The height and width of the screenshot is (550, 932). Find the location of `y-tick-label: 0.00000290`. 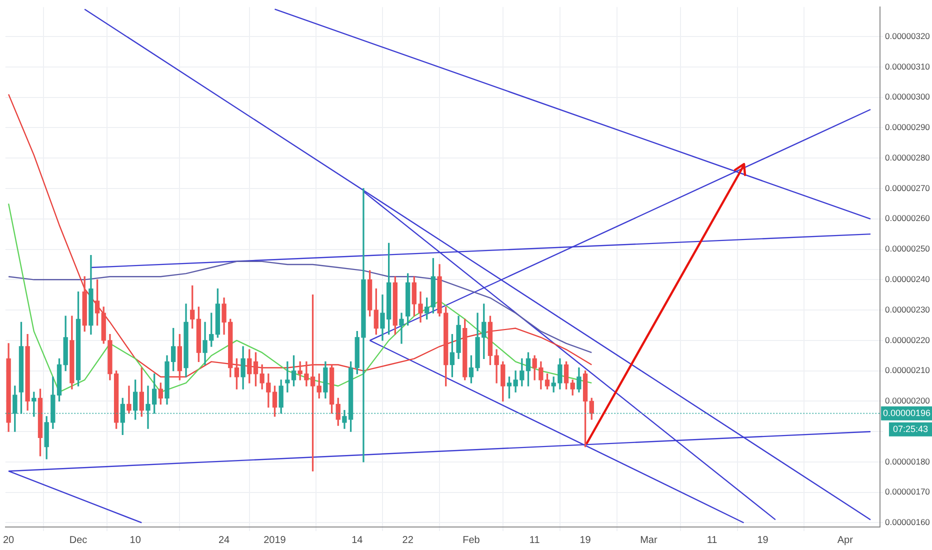

y-tick-label: 0.00000290 is located at coordinates (907, 127).